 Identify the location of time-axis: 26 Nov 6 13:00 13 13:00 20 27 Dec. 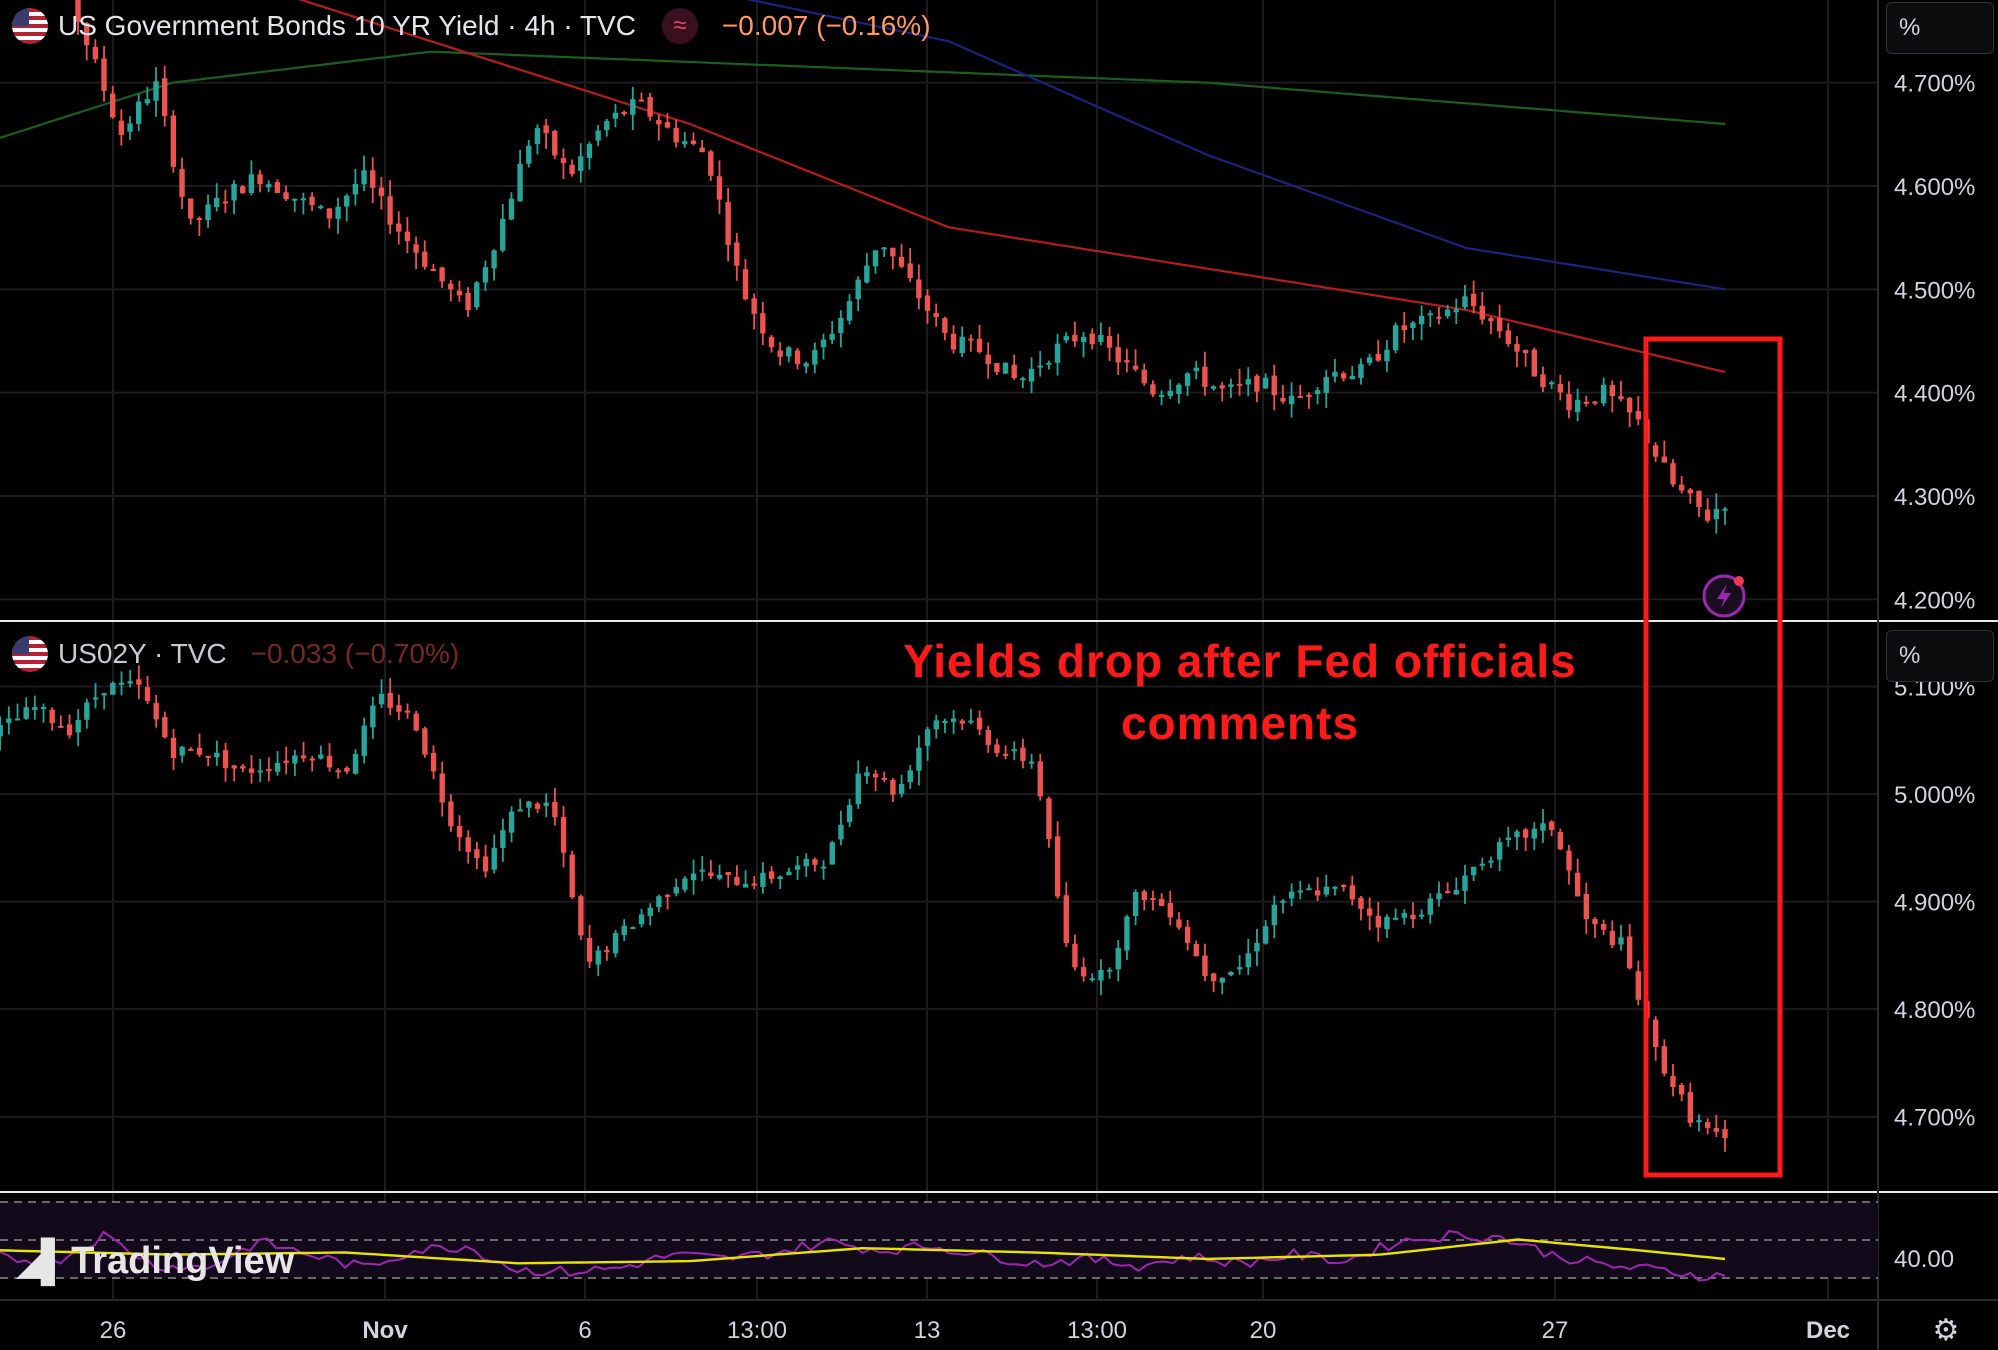
(975, 1330).